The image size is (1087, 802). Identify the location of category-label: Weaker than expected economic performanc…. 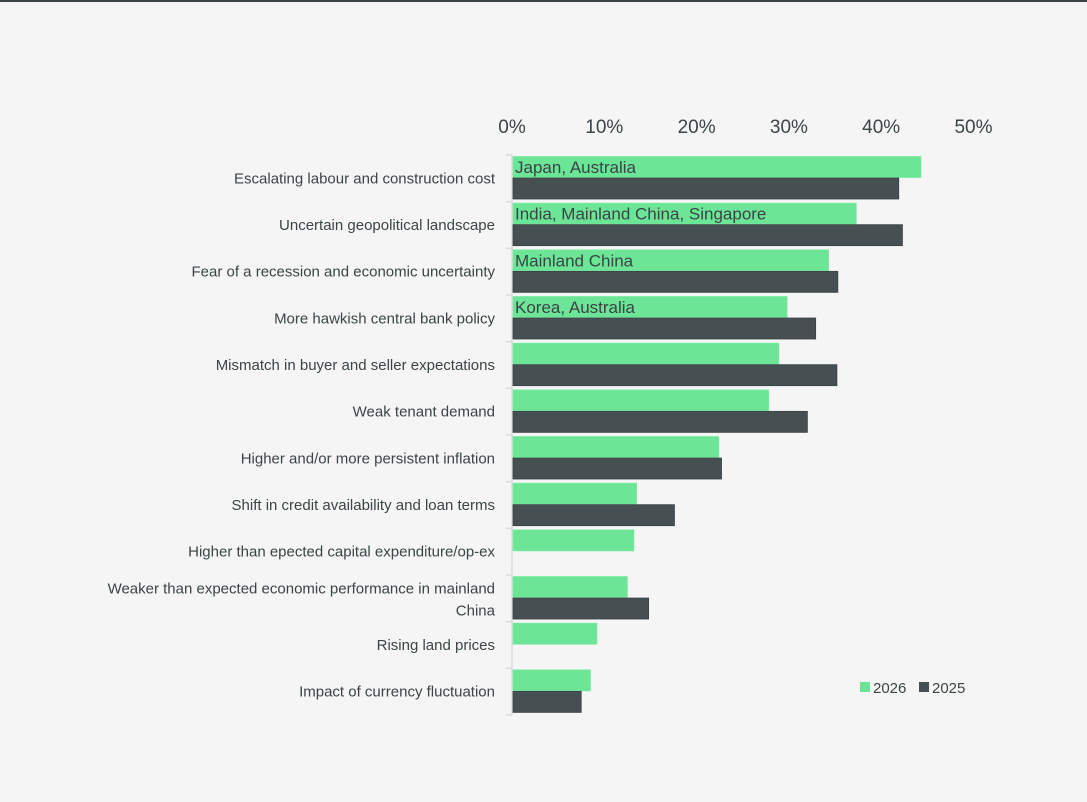
(302, 599).